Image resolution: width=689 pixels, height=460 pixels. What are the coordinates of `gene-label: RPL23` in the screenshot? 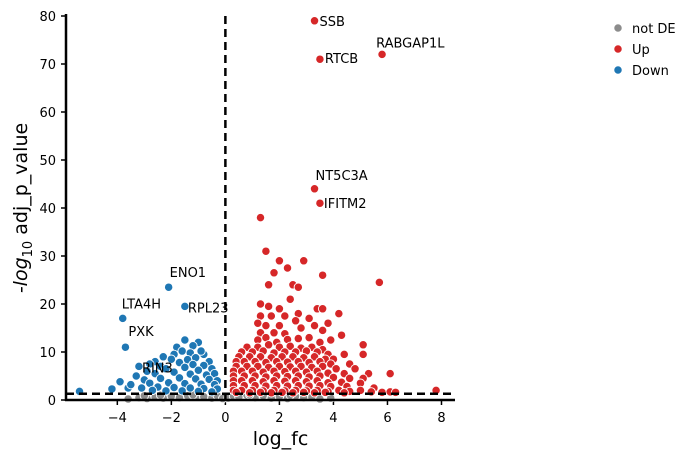 It's located at (208, 308).